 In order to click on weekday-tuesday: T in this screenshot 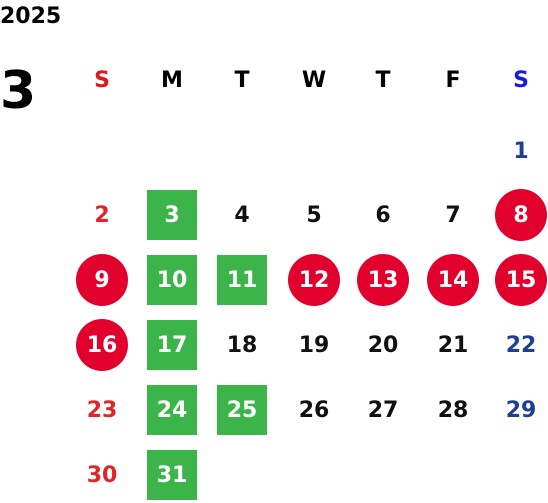, I will do `click(242, 80)`.